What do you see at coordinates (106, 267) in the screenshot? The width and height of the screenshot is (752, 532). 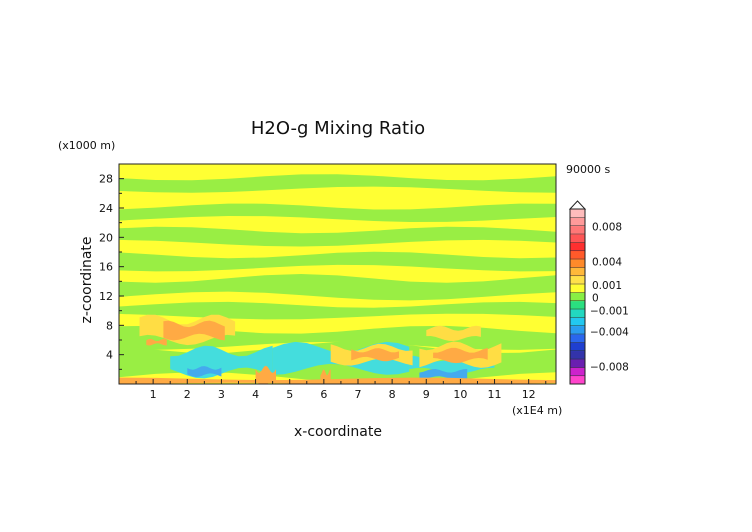 I see `y-tick-label: 16` at bounding box center [106, 267].